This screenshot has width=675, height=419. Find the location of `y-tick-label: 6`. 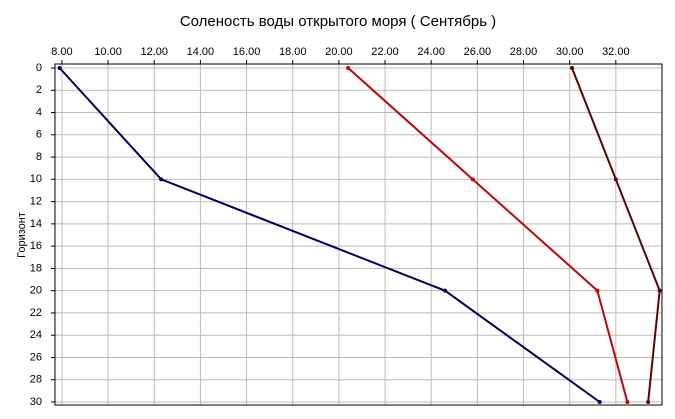

y-tick-label: 6 is located at coordinates (39, 135).